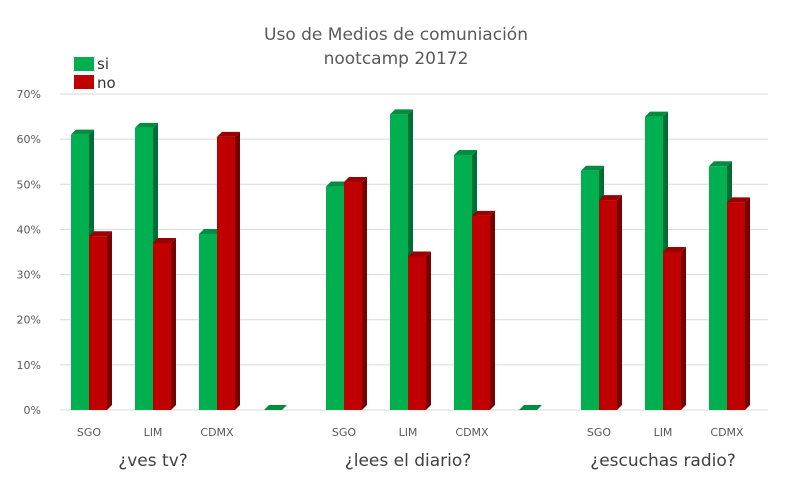 Image resolution: width=793 pixels, height=483 pixels. I want to click on bar-no-0-1-front, so click(162, 326).